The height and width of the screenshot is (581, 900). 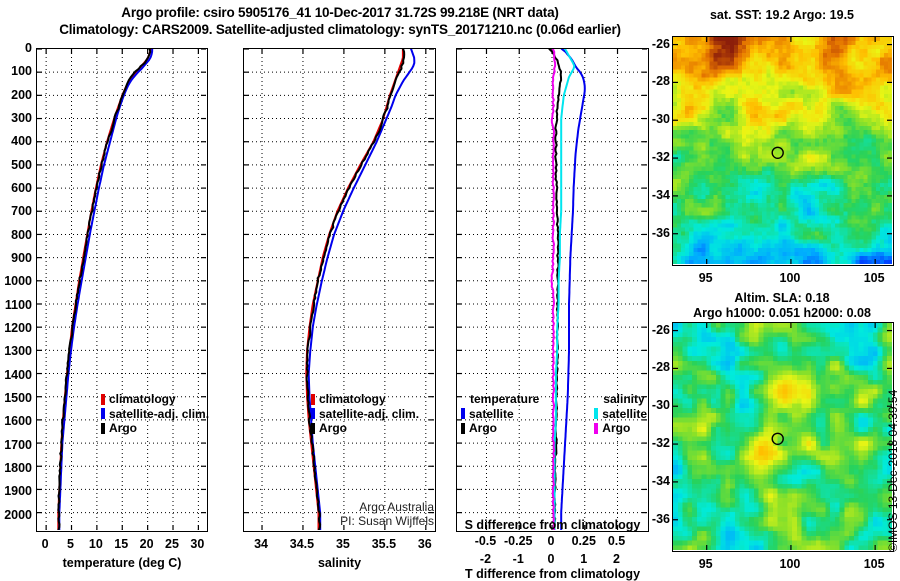 What do you see at coordinates (172, 544) in the screenshot?
I see `x-tick-label: 25` at bounding box center [172, 544].